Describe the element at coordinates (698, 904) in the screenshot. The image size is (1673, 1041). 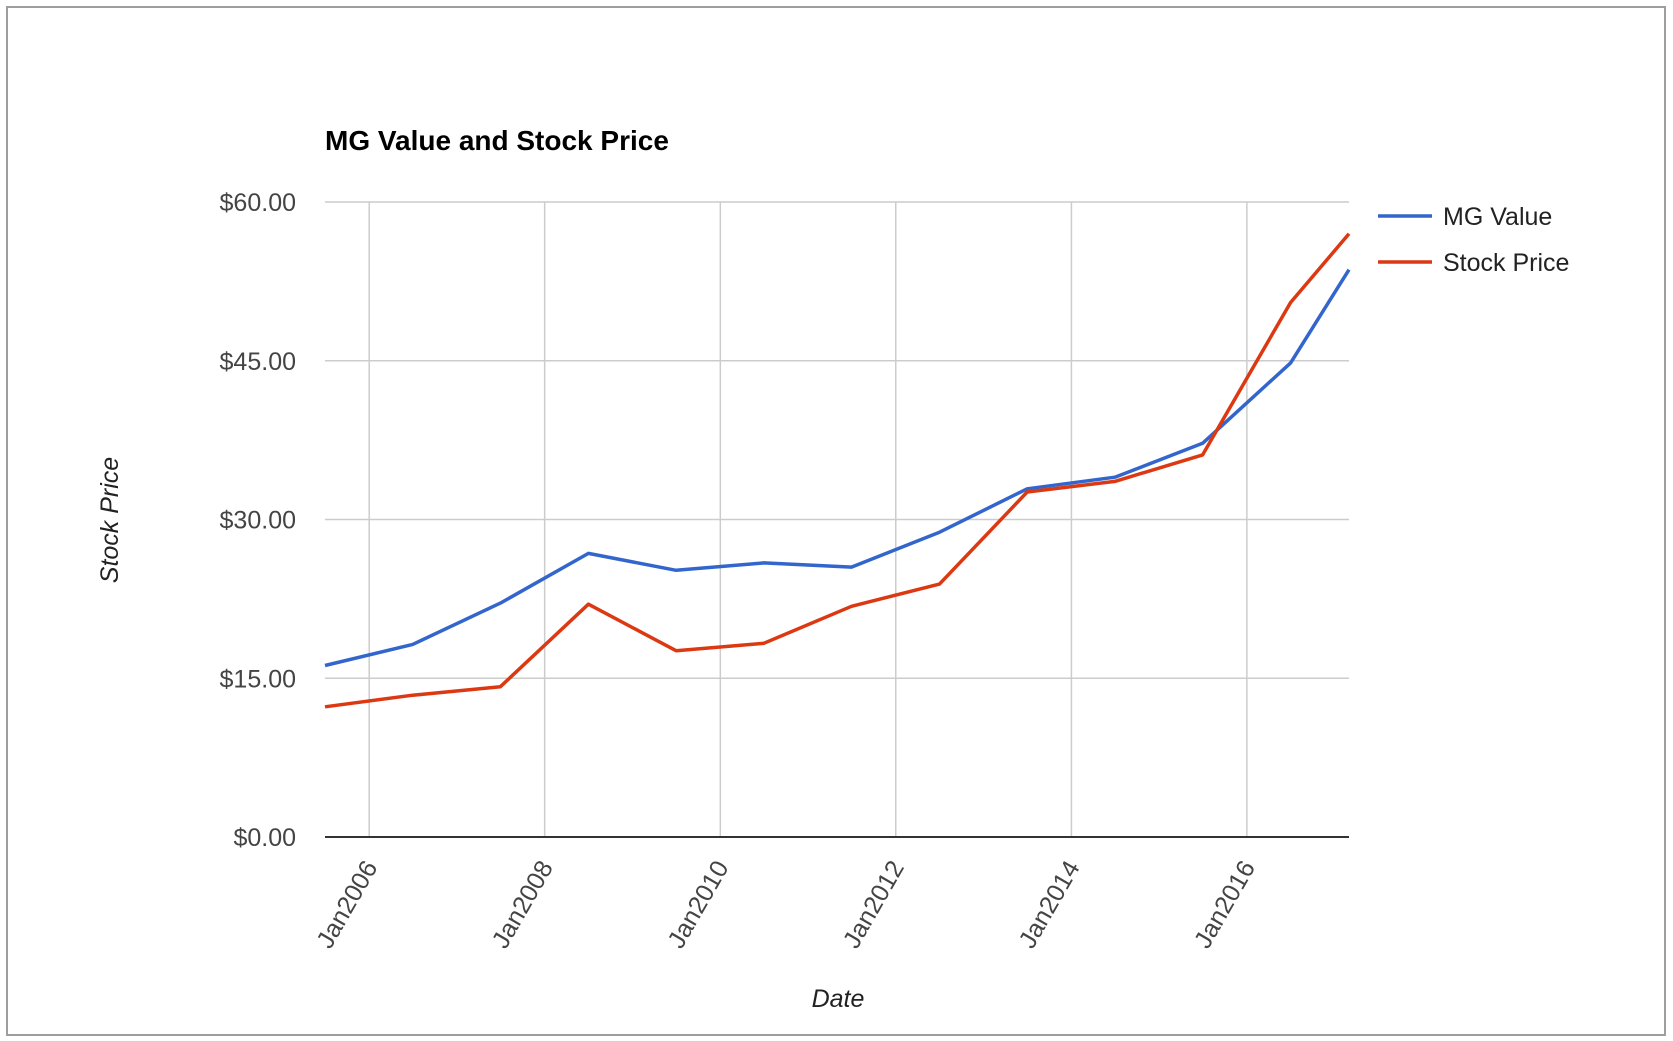
I see `x-tick-label: Jan2010` at that location.